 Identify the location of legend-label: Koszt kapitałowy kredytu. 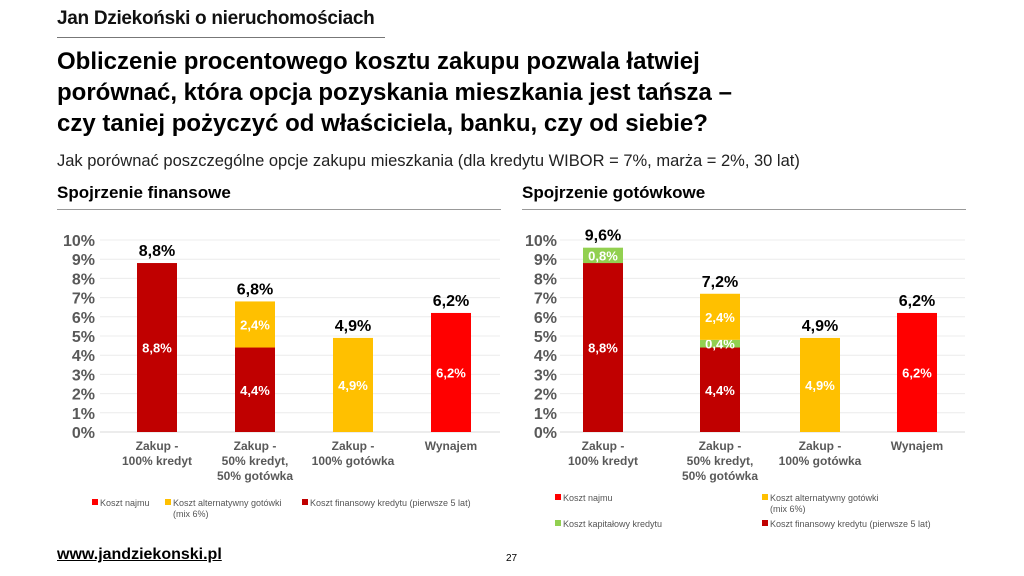
(613, 524).